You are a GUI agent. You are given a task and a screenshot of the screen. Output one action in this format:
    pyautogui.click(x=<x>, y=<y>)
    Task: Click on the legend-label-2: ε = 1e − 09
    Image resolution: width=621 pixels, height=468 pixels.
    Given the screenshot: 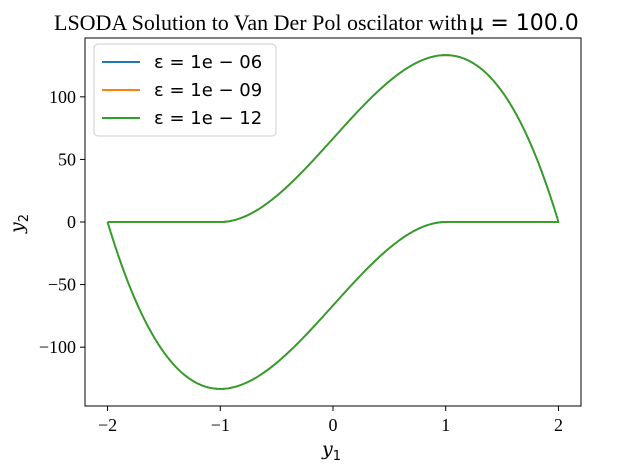 What is the action you would take?
    pyautogui.click(x=208, y=90)
    